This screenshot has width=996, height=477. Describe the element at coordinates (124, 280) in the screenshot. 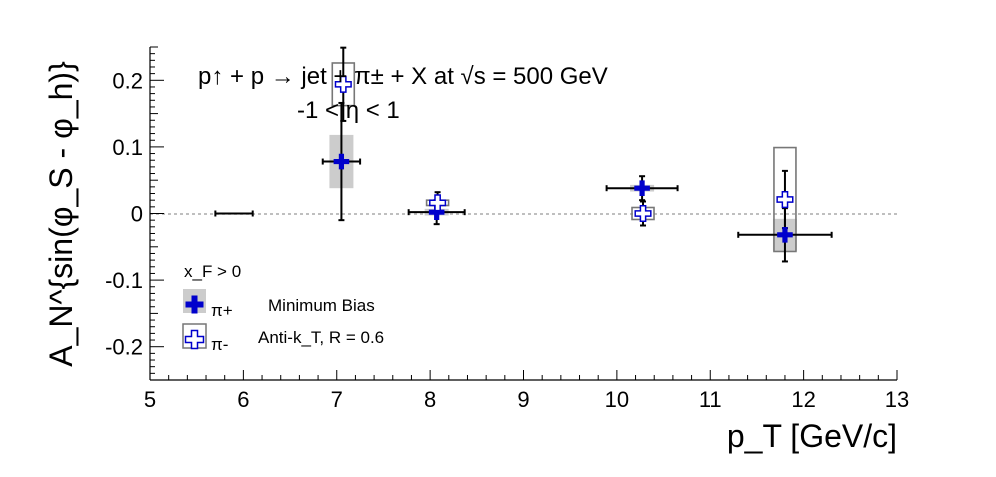

I see `y-tick-label: -0.1` at that location.